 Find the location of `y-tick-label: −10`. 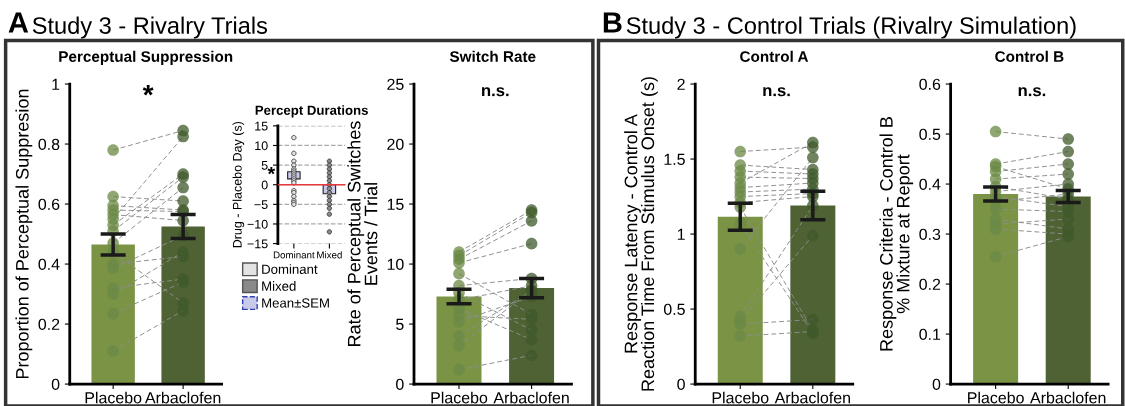

y-tick-label: −10 is located at coordinates (257, 224).